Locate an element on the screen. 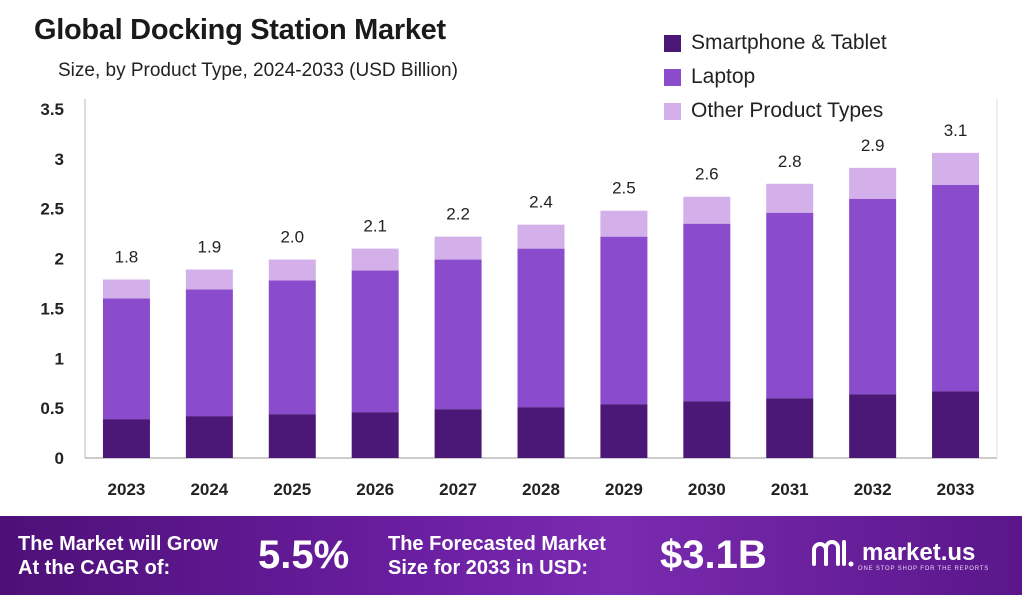 This screenshot has height=595, width=1022. bar-smartphone-2023 is located at coordinates (126, 438).